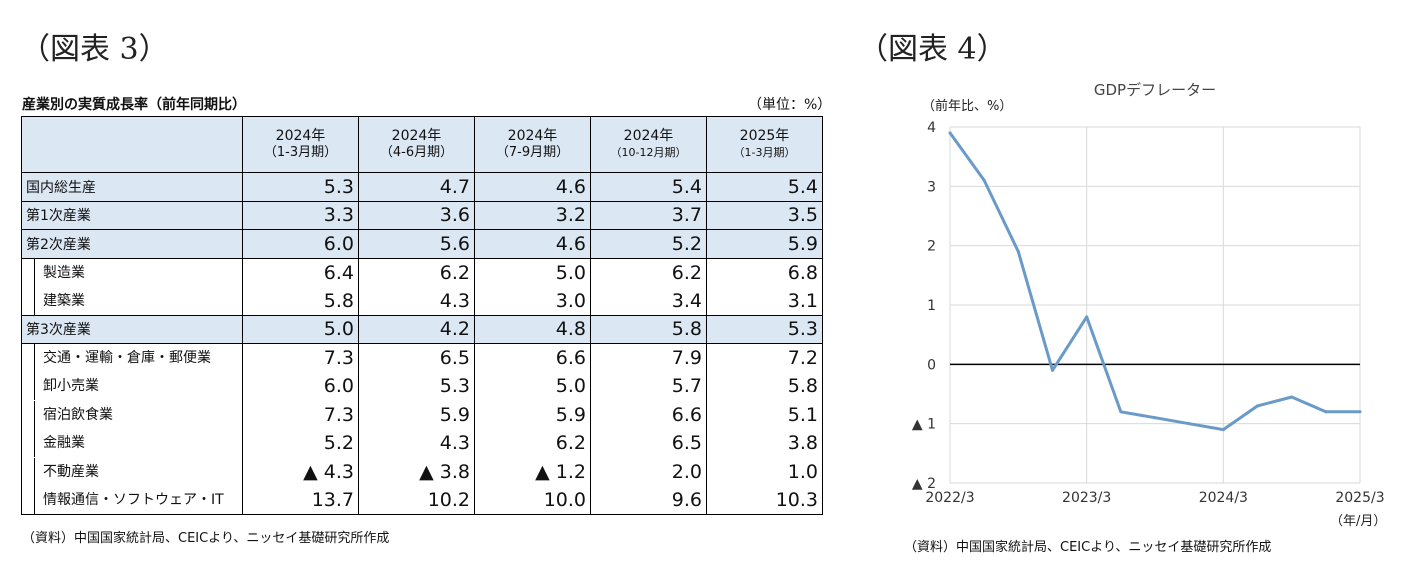 The image size is (1410, 587). I want to click on table-caption: 産業別の実質成長率（前年同期比）, so click(134, 105).